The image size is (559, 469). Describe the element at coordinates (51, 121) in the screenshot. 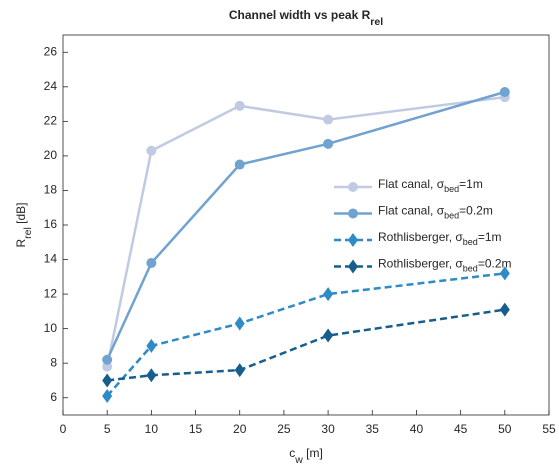

I see `y-tick-label: 22` at that location.